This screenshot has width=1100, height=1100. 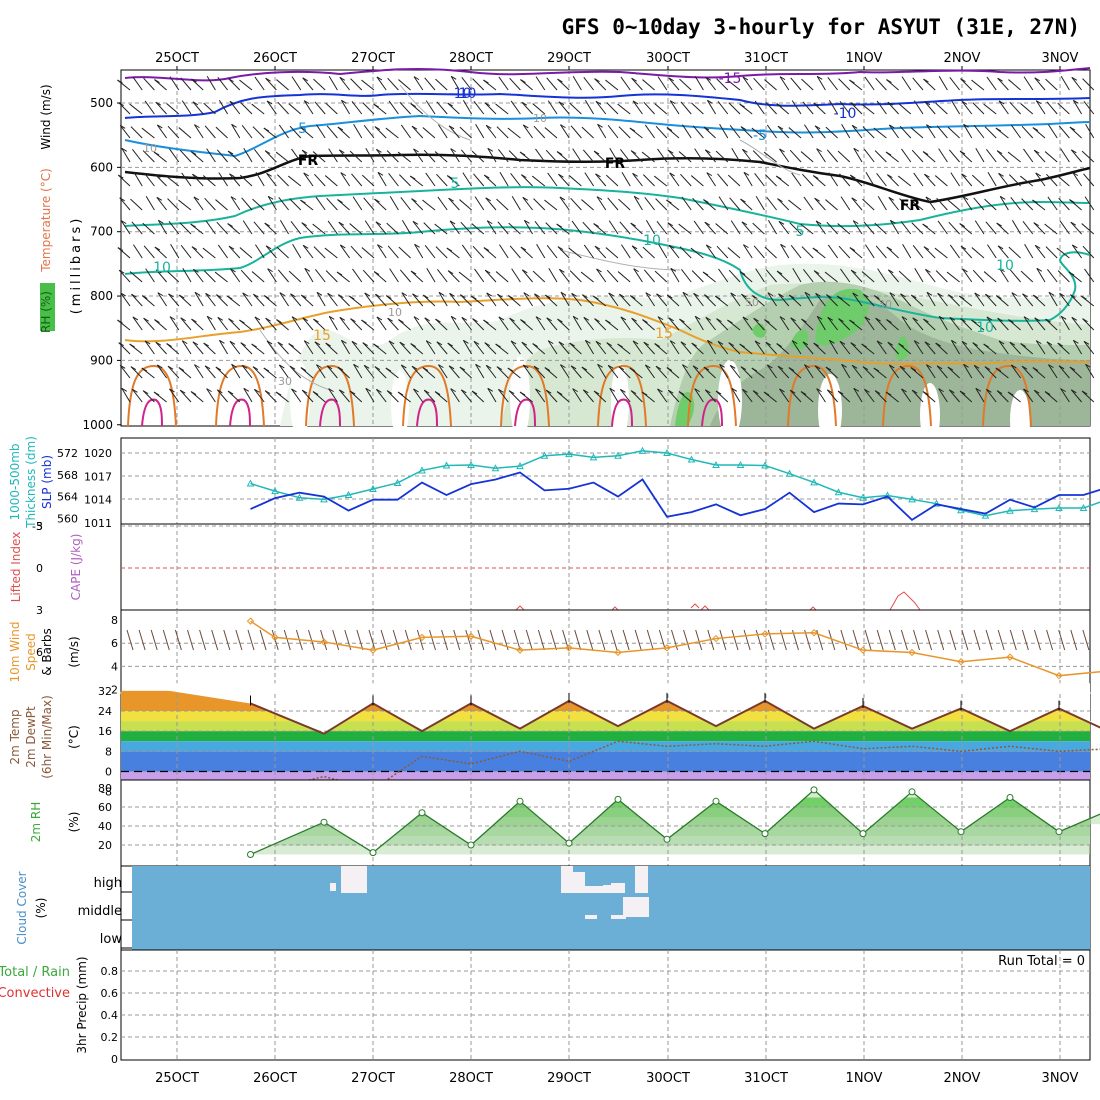 What do you see at coordinates (730, 79) in the screenshot?
I see `contour-label: -15` at bounding box center [730, 79].